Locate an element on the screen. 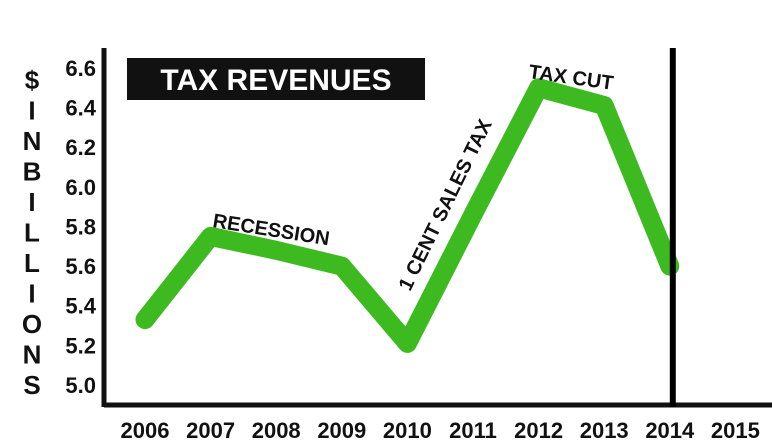  x-tick-label: 2011 is located at coordinates (473, 430).